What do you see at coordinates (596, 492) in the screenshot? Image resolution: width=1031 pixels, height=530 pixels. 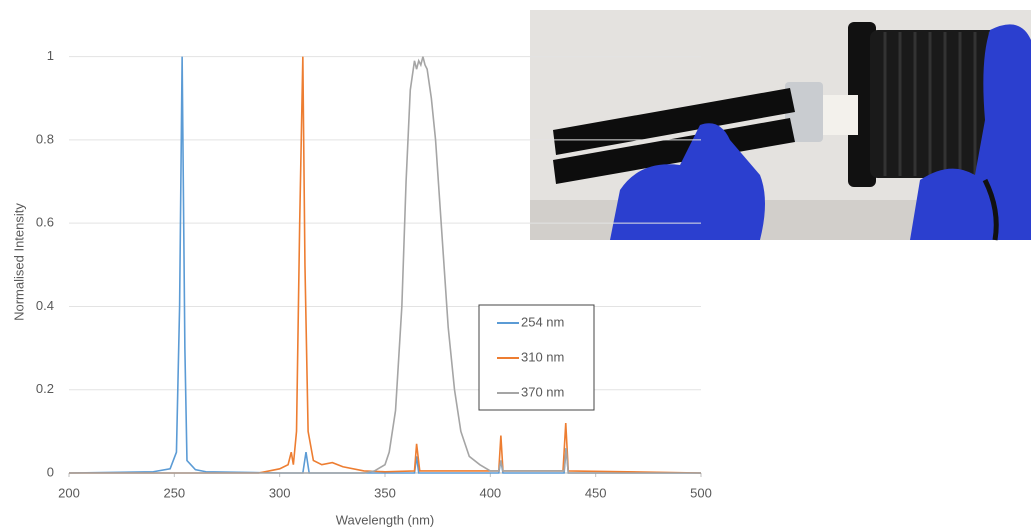 I see `x-tick-label: 450` at bounding box center [596, 492].